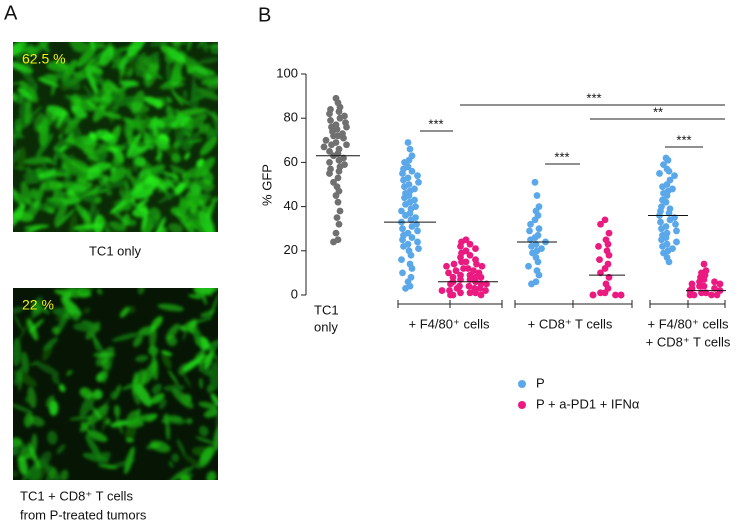 The image size is (747, 524). Describe the element at coordinates (570, 323) in the screenshot. I see `x-tick-label: + CD8⁺ T cells` at that location.